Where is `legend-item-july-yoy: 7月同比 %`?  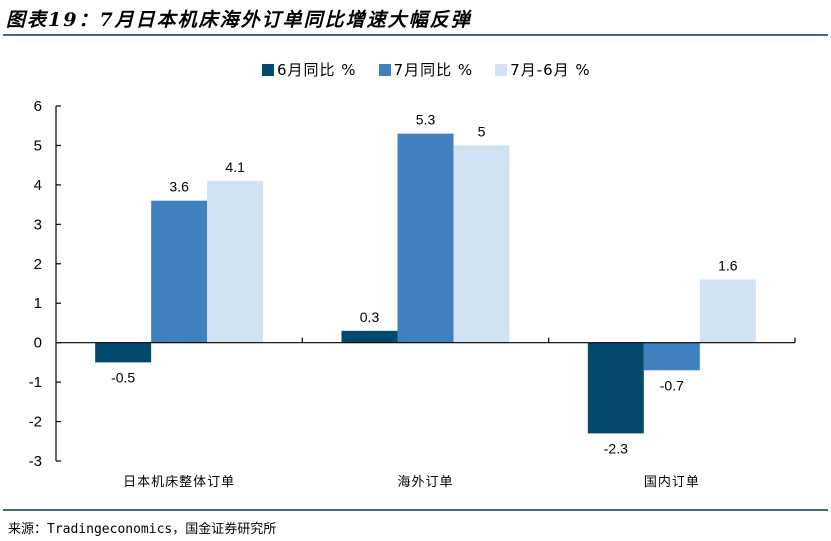
legend-item-july-yoy: 7月同比 % is located at coordinates (426, 69).